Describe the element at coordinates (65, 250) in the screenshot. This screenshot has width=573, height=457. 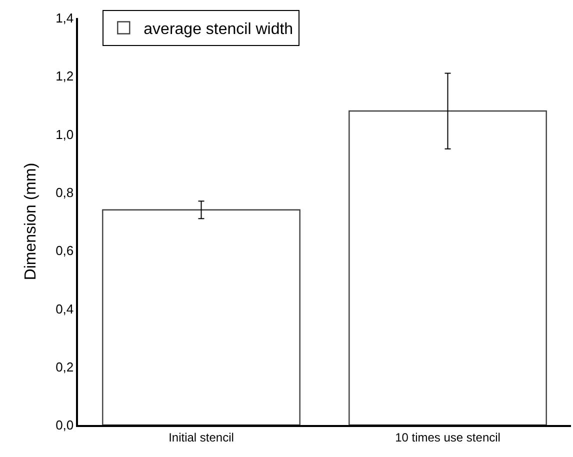
I see `y-tick-label: 0,6` at that location.